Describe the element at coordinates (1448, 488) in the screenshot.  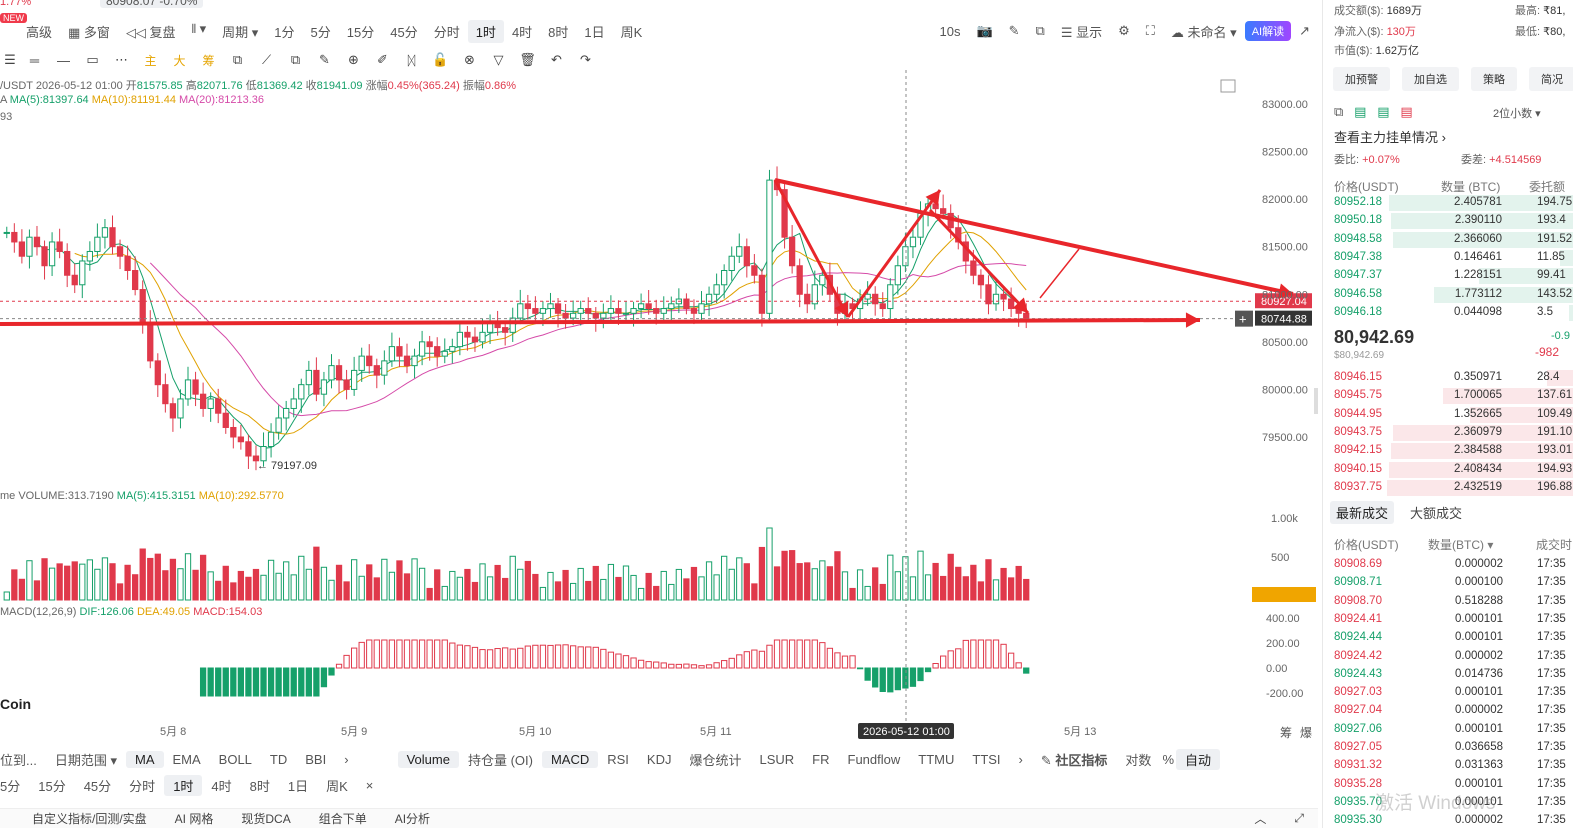
I see `orderbook-row: 80937.75 2.432519 196.88` at that location.